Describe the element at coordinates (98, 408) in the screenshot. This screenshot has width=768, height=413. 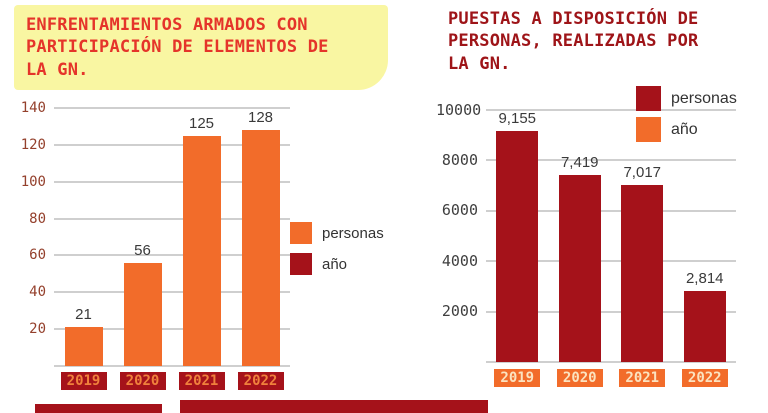
I see `bottom-strip-left` at that location.